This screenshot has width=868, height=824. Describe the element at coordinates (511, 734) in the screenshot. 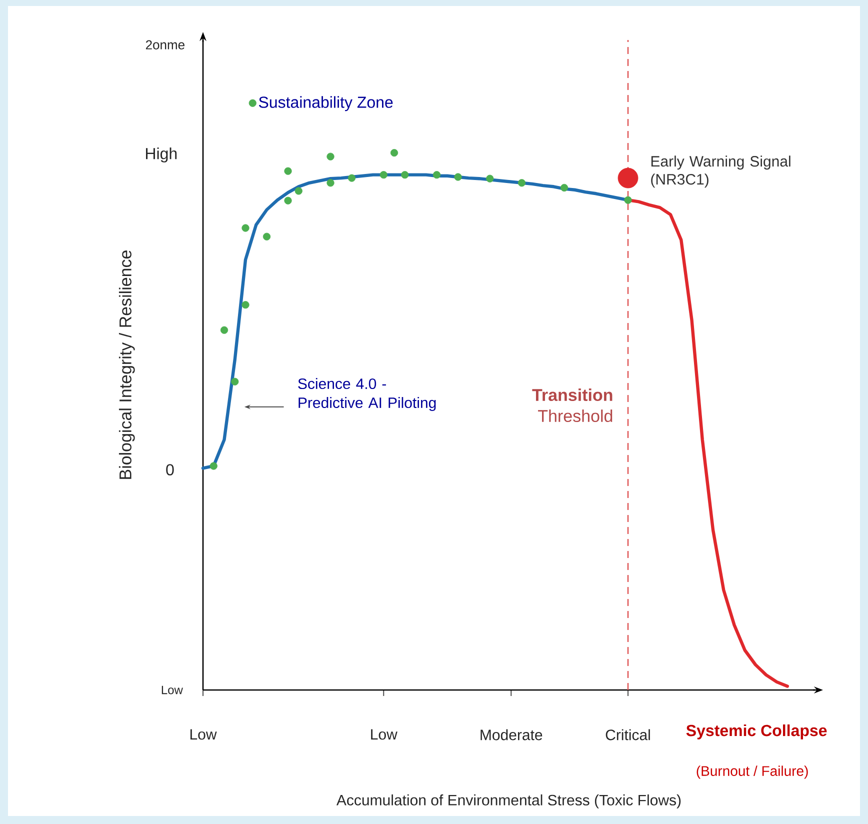

I see `x-tick-label: Moderate` at that location.